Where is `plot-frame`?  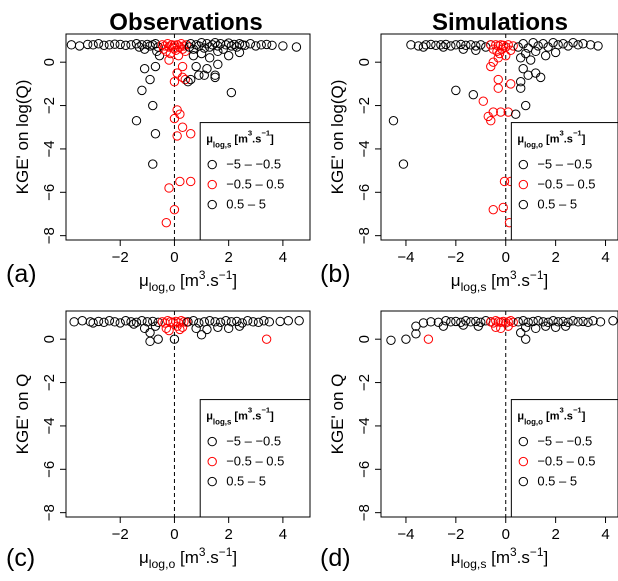
plot-frame is located at coordinates (499, 137).